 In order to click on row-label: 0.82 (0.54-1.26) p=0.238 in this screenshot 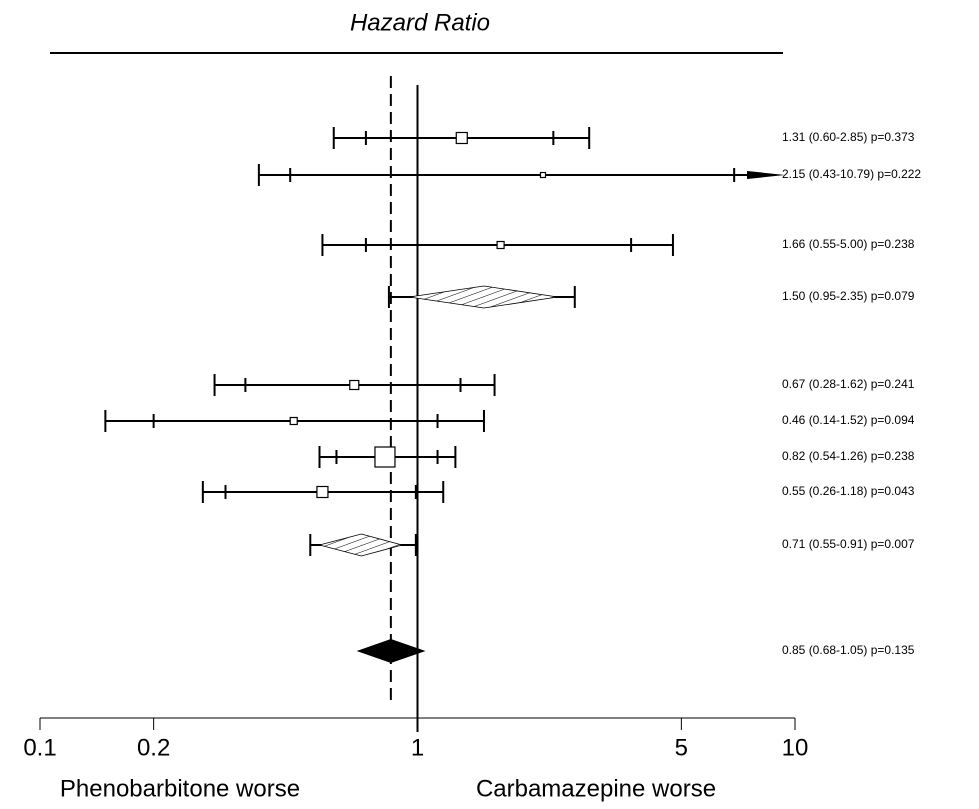, I will do `click(848, 456)`.